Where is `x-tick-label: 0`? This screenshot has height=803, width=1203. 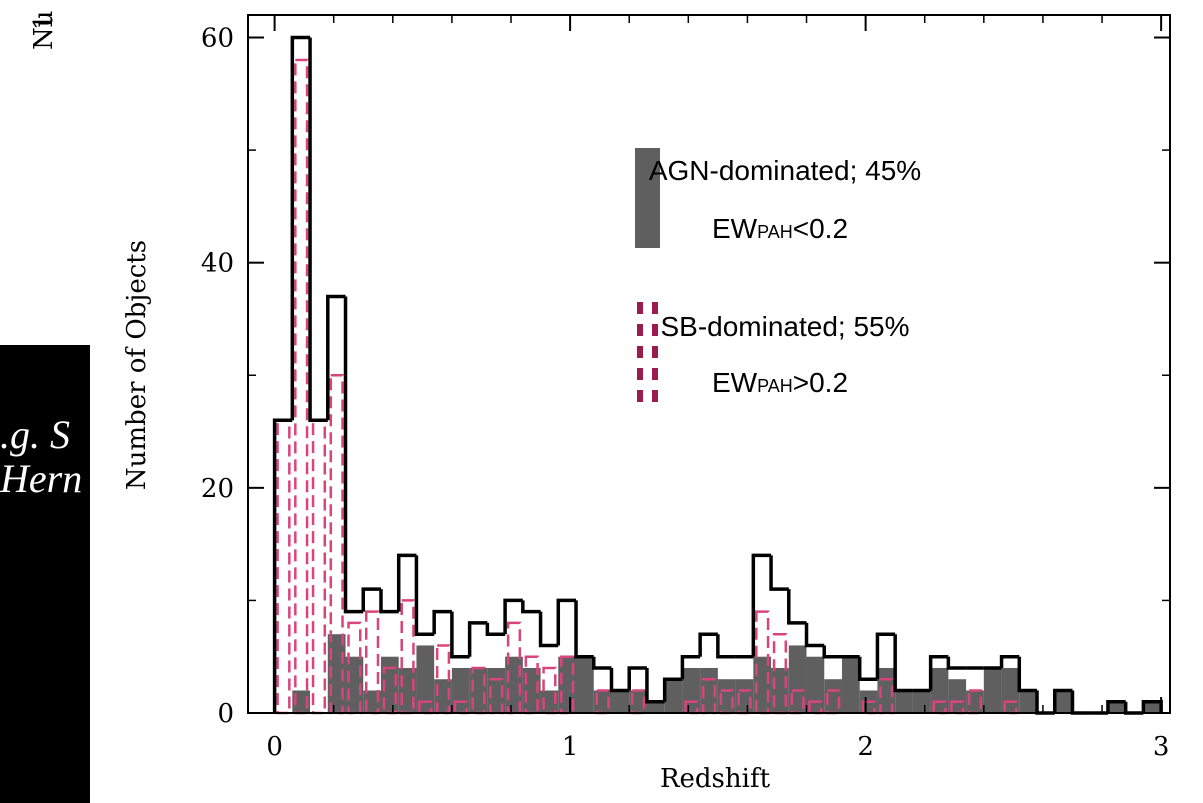
x-tick-label: 0 is located at coordinates (274, 747).